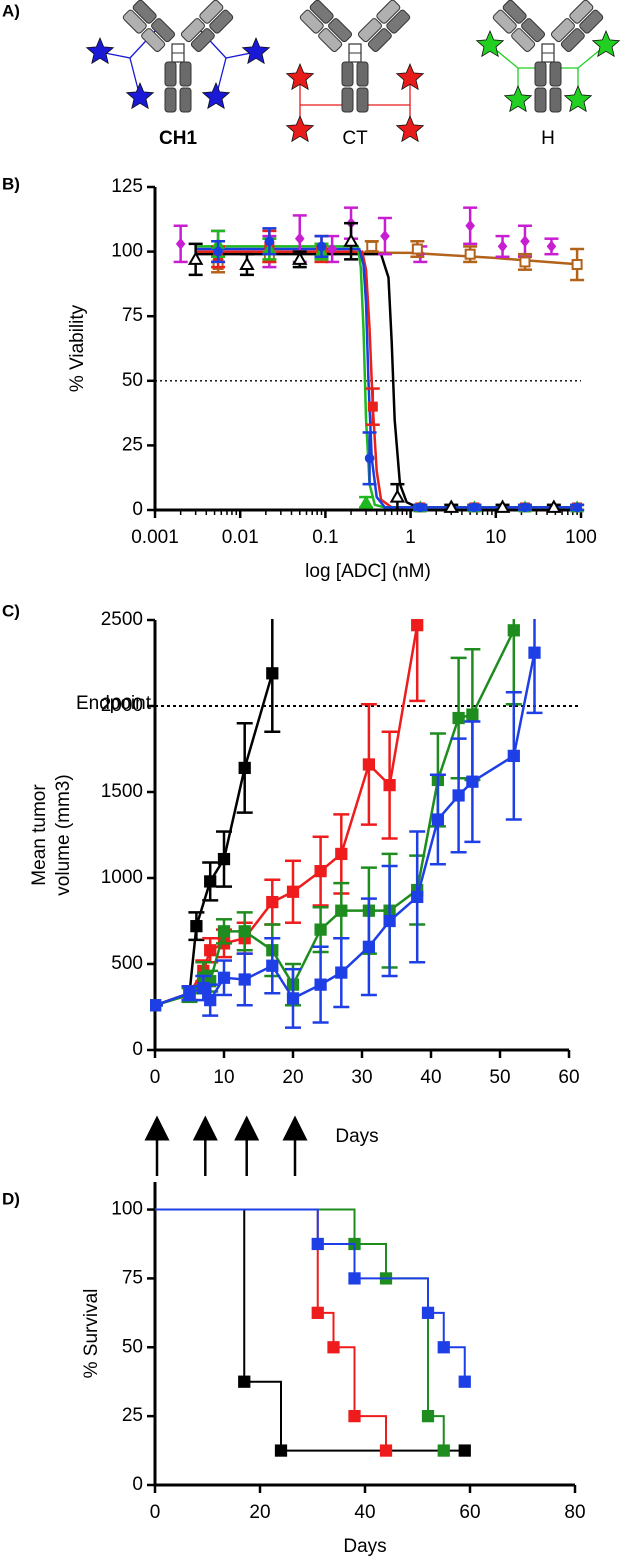  I want to click on variant-label: CH1, so click(178, 138).